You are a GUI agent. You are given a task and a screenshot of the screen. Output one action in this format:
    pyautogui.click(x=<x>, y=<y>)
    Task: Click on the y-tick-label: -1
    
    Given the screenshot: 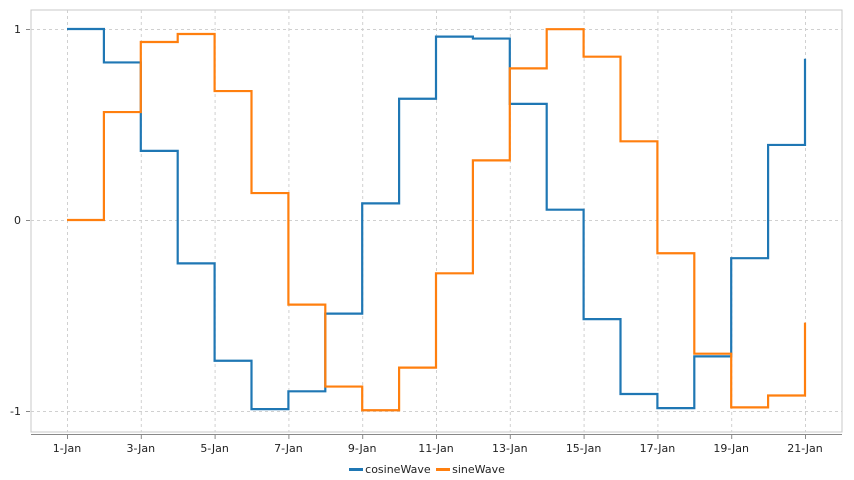 What is the action you would take?
    pyautogui.click(x=15, y=411)
    